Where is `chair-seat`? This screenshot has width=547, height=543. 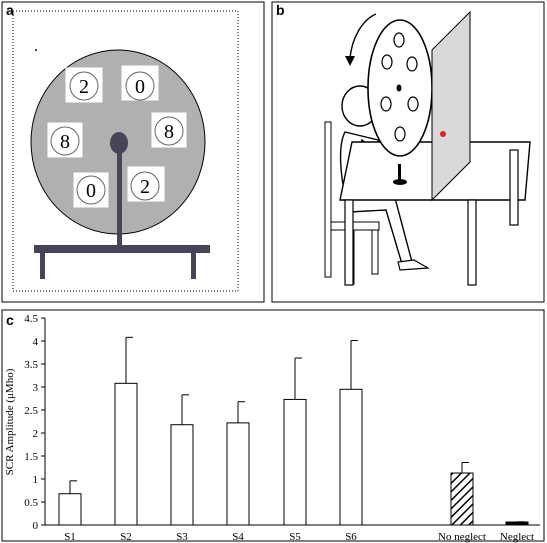
chair-seat is located at coordinates (355, 226).